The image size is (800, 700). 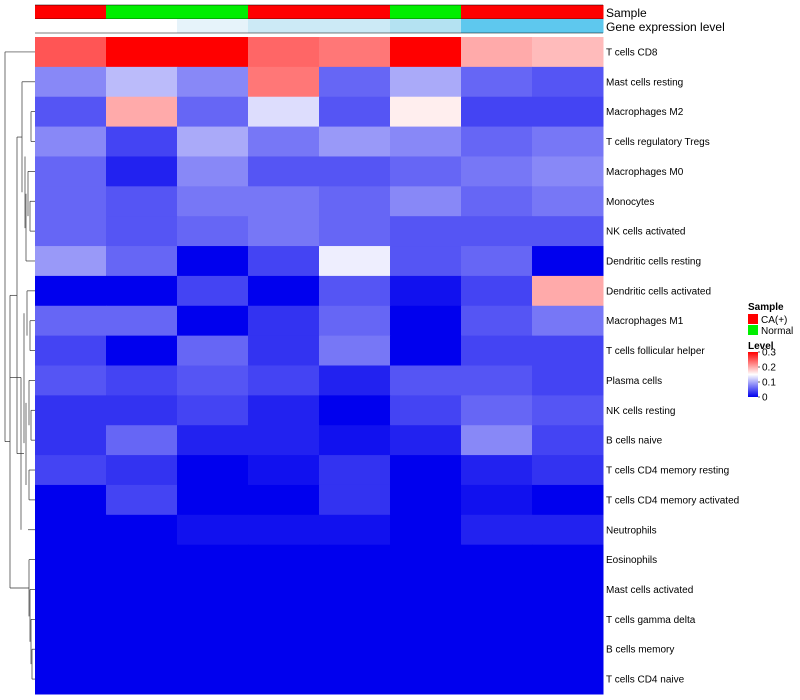 What do you see at coordinates (19, 365) in the screenshot?
I see `row-dendrogram` at bounding box center [19, 365].